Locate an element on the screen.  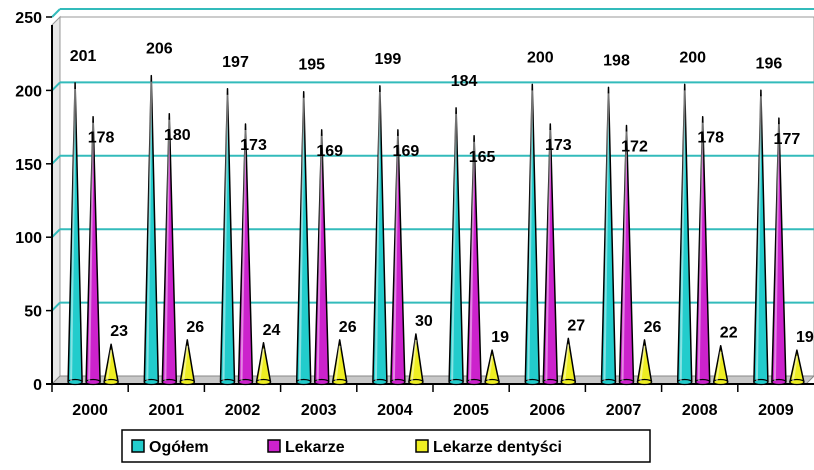
data-label: 30 is located at coordinates (424, 321).